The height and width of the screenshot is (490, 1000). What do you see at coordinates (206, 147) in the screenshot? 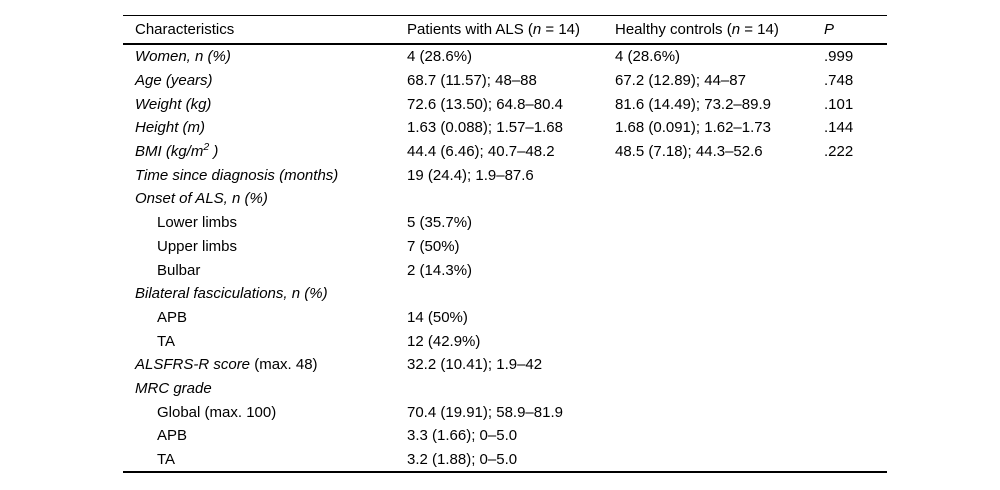
I see `text-segment: 2` at bounding box center [206, 147].